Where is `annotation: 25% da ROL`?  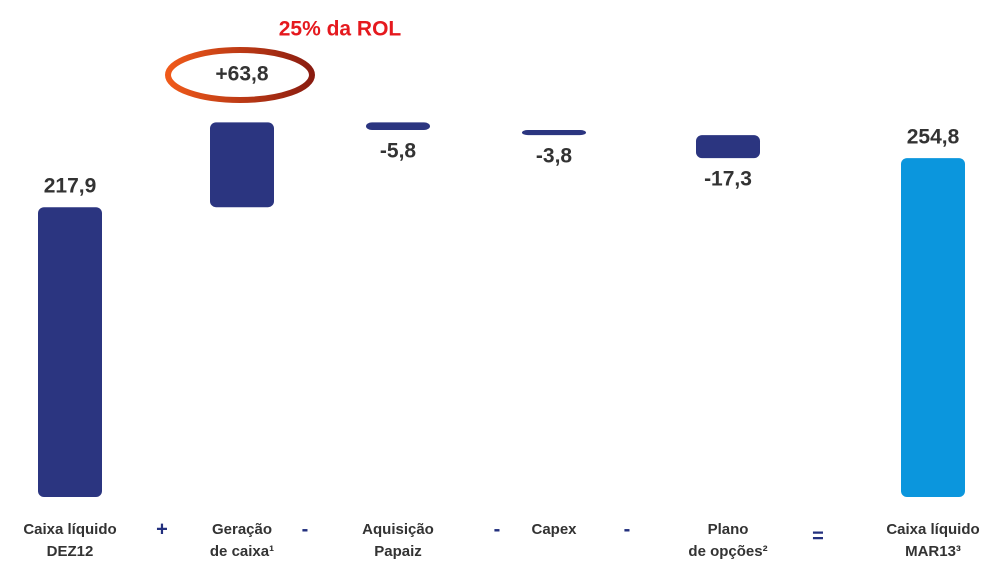 annotation: 25% da ROL is located at coordinates (340, 29).